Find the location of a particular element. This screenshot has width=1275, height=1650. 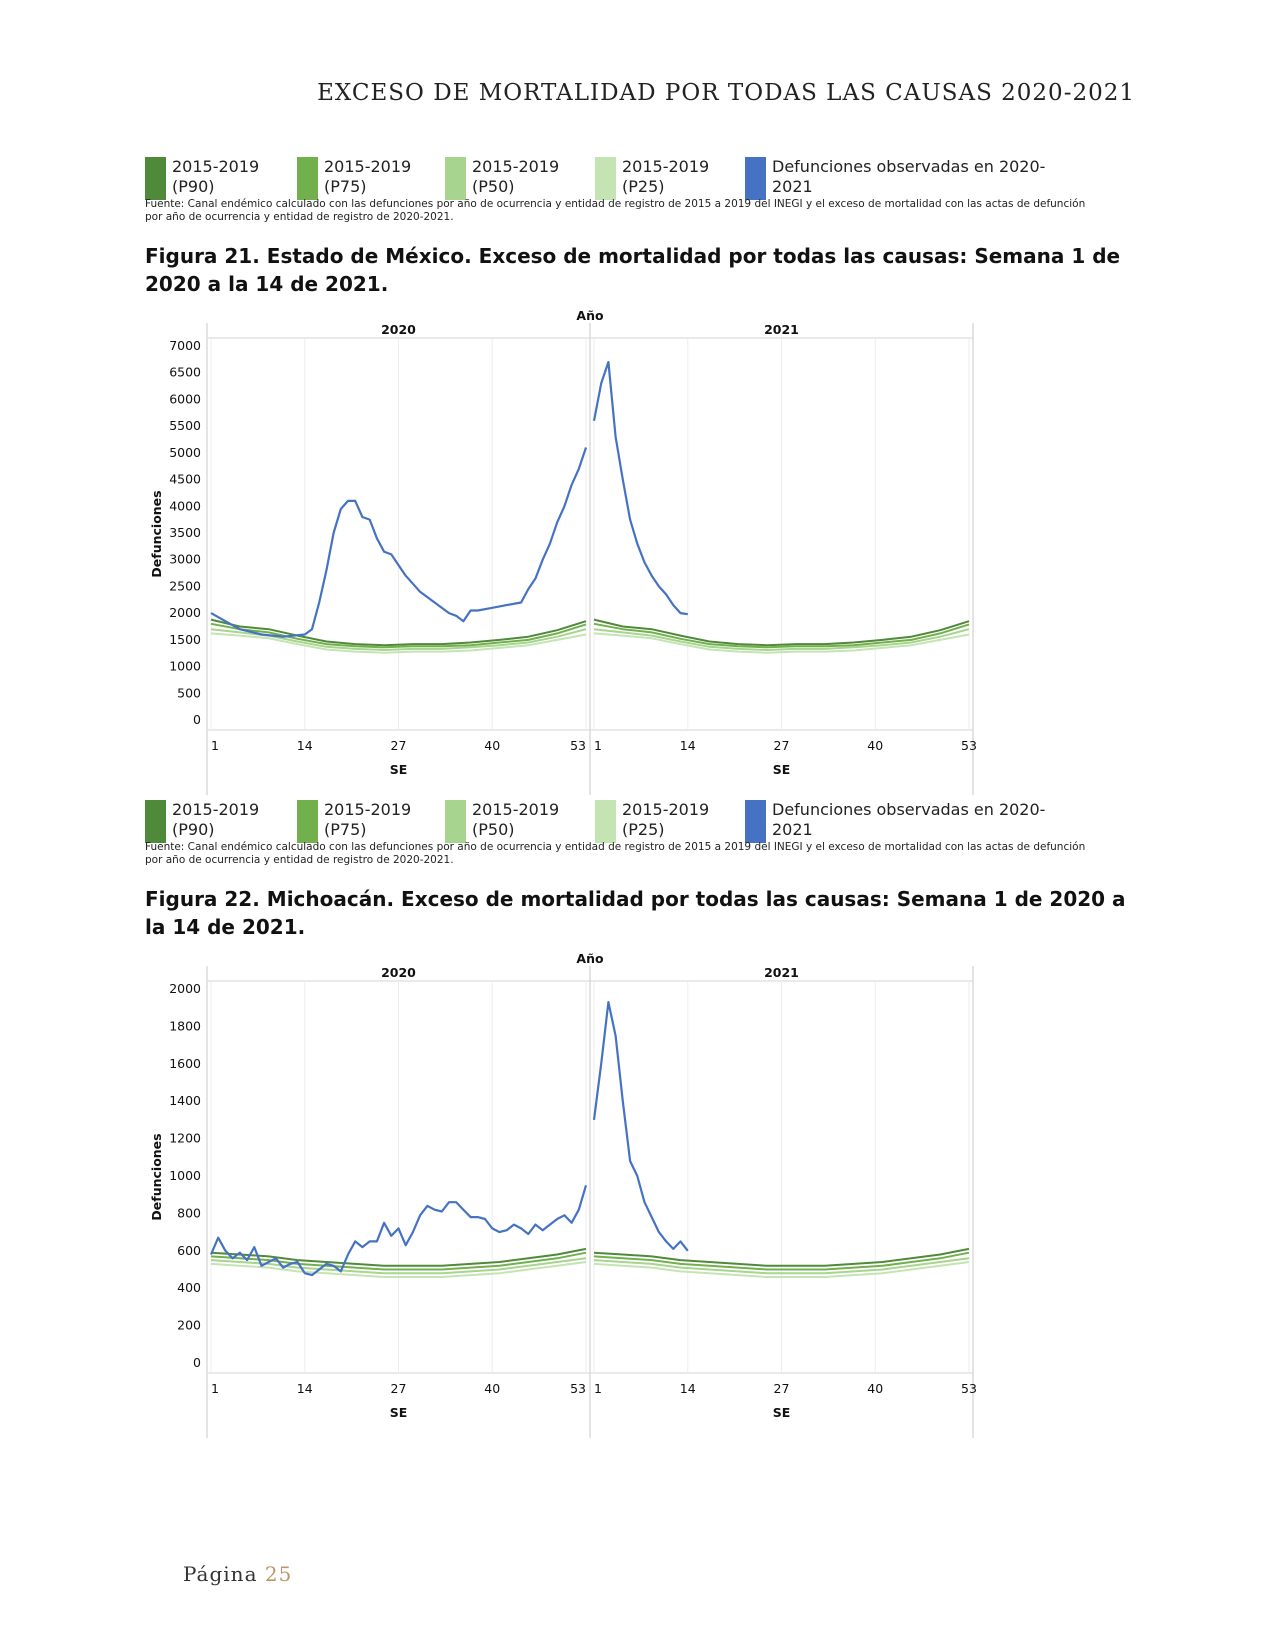

legend-label: 2015-2019 (P90) is located at coordinates (216, 819).